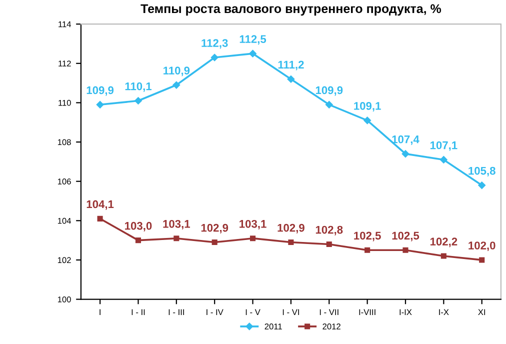 This screenshot has width=506, height=344. What do you see at coordinates (138, 227) in the screenshot?
I see `data-label: 103,0` at bounding box center [138, 227].